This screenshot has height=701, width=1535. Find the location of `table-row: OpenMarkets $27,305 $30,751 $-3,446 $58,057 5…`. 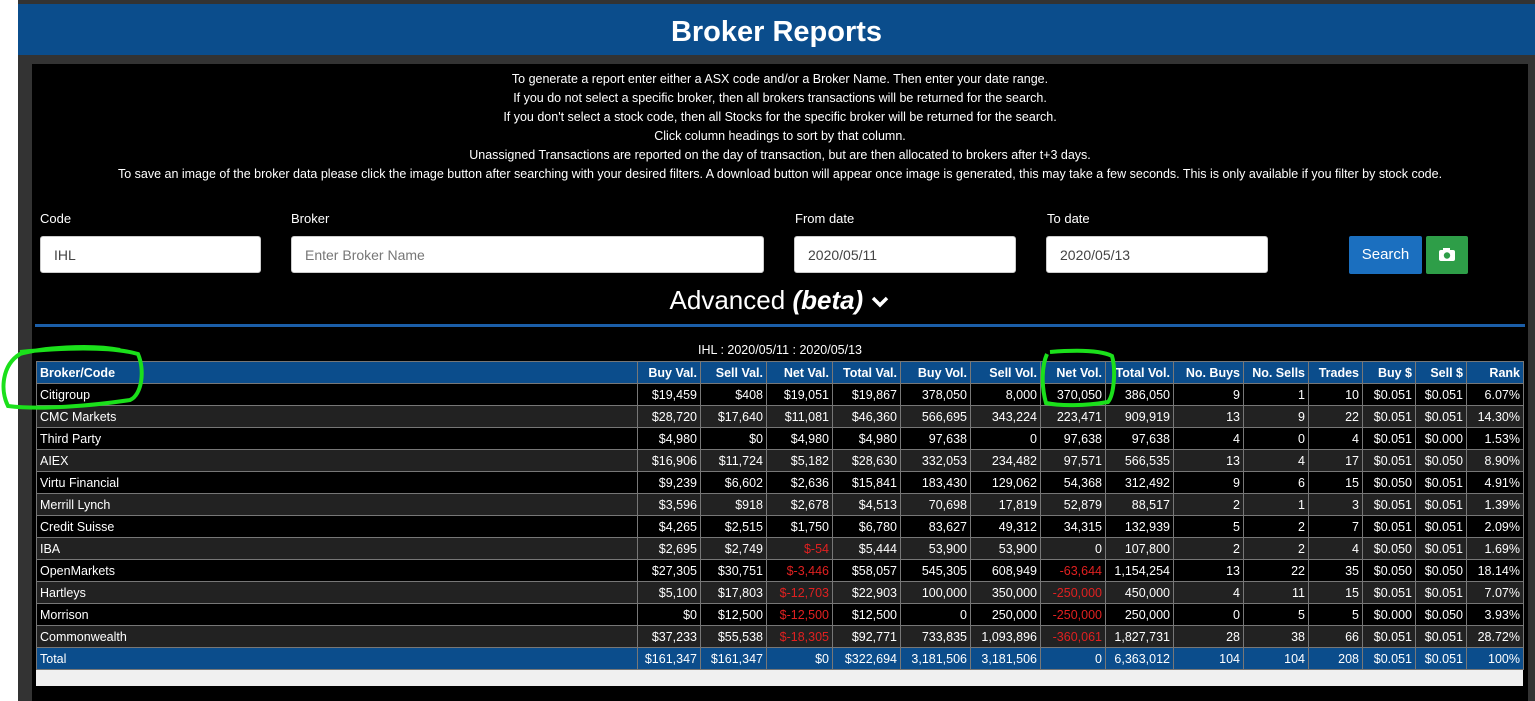

table-row: OpenMarkets $27,305 $30,751 $-3,446 $58,057 5… is located at coordinates (780, 570).